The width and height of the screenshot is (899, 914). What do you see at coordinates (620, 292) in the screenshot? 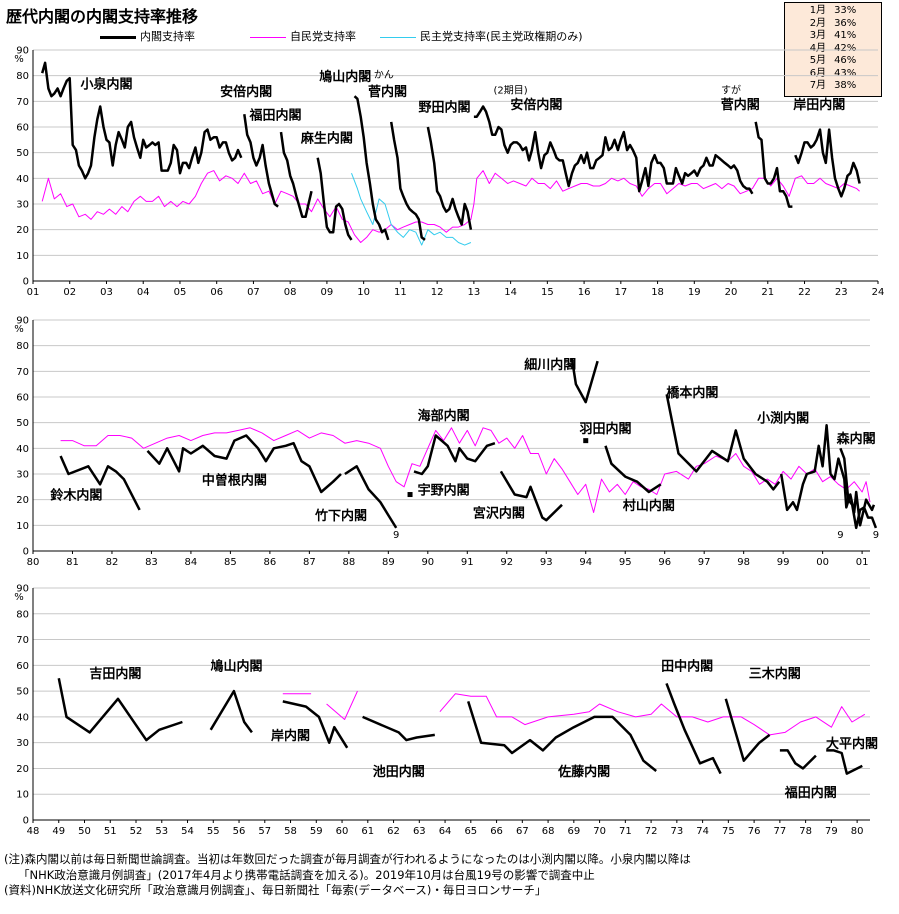
I see `x-tick-label: 17` at bounding box center [620, 292].